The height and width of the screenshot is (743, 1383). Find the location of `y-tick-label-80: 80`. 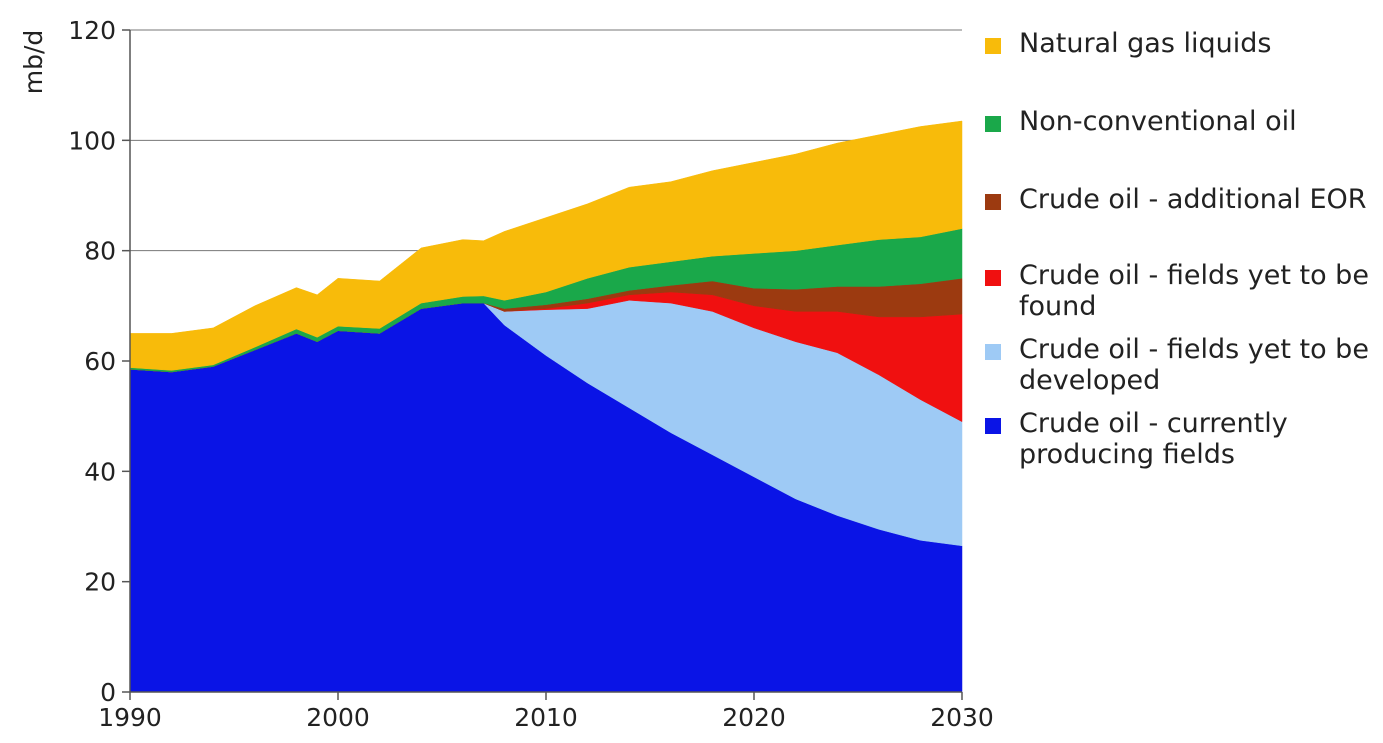

y-tick-label-80: 80 is located at coordinates (100, 251).